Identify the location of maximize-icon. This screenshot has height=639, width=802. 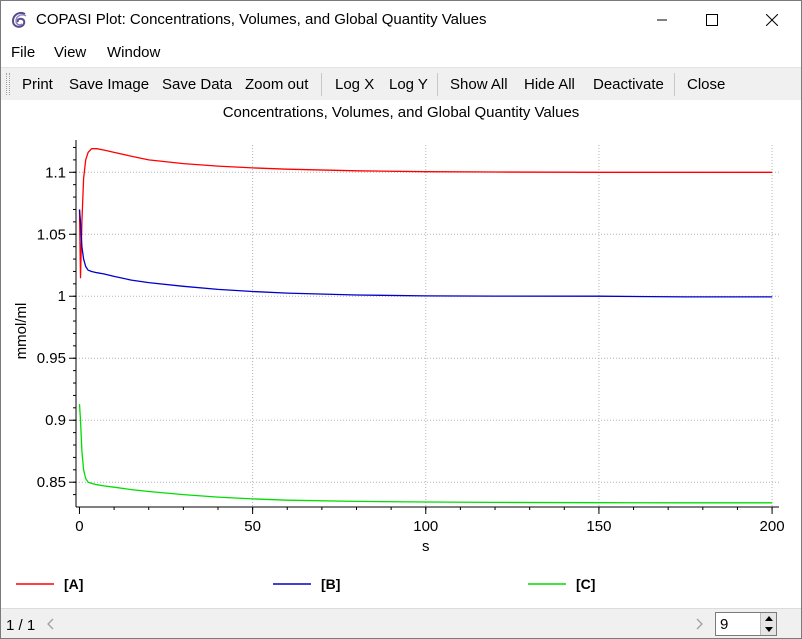
(712, 20).